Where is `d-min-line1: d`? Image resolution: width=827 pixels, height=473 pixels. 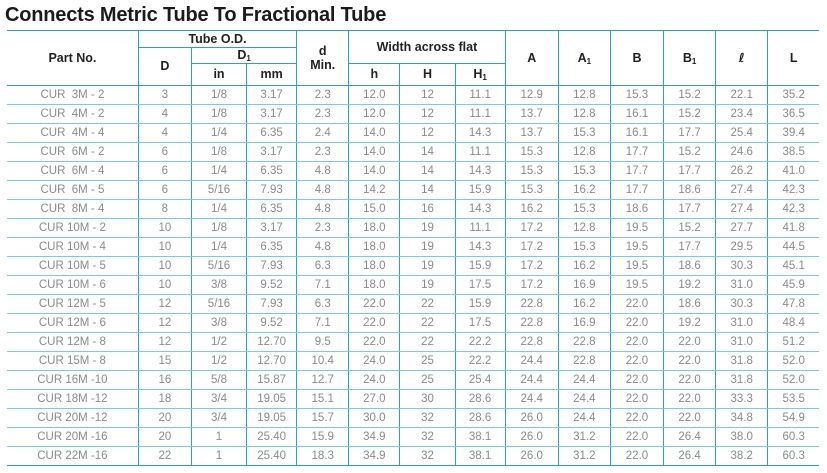
d-min-line1: d is located at coordinates (322, 50).